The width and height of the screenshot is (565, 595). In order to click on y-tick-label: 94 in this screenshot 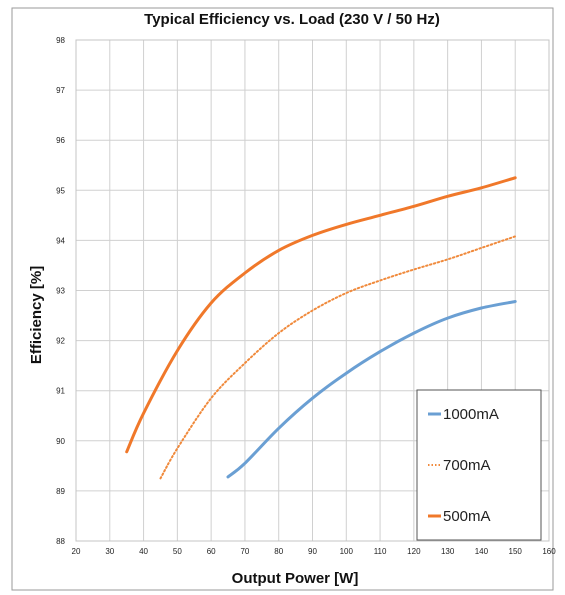, I will do `click(60, 240)`.